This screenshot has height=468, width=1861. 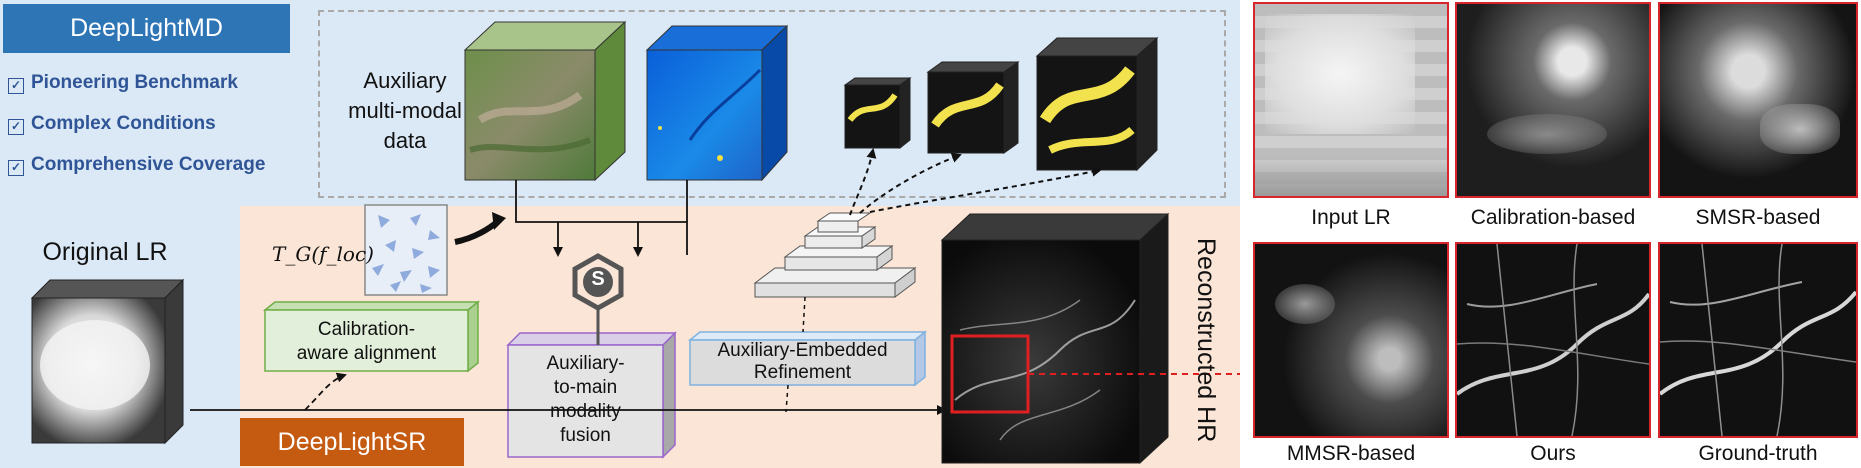 What do you see at coordinates (585, 435) in the screenshot?
I see `fusion-label-line: fusion` at bounding box center [585, 435].